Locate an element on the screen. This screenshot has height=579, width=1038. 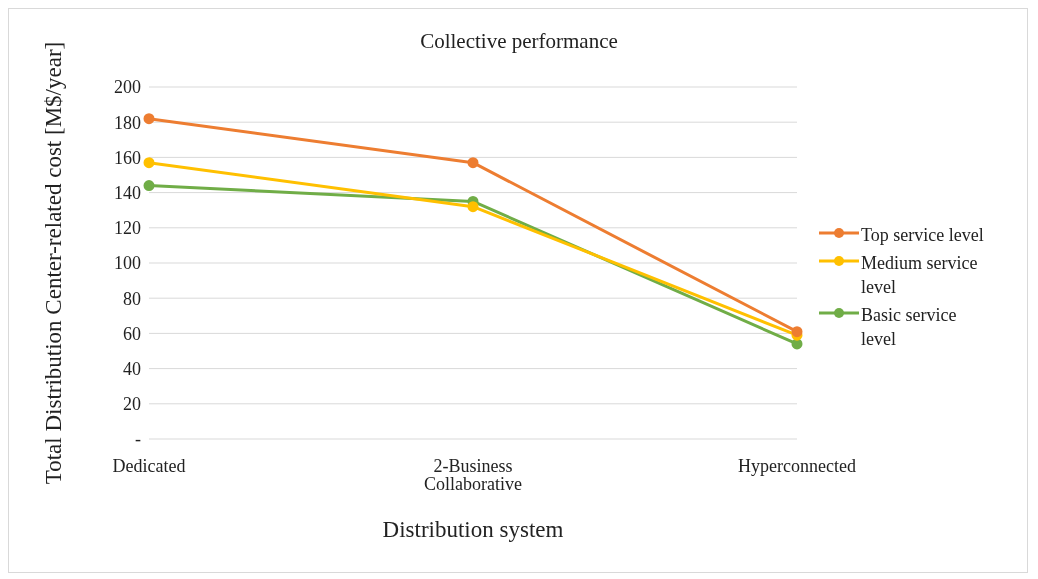
legend-label: Basic service level is located at coordinates (909, 327).